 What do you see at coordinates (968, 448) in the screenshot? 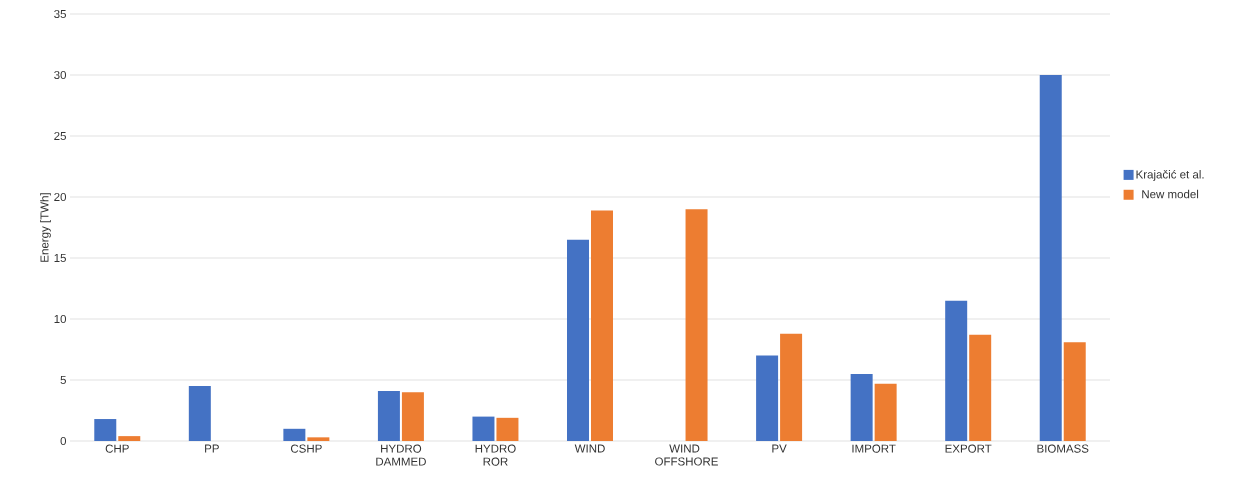
I see `x-tick-label: EXPORT` at bounding box center [968, 448].